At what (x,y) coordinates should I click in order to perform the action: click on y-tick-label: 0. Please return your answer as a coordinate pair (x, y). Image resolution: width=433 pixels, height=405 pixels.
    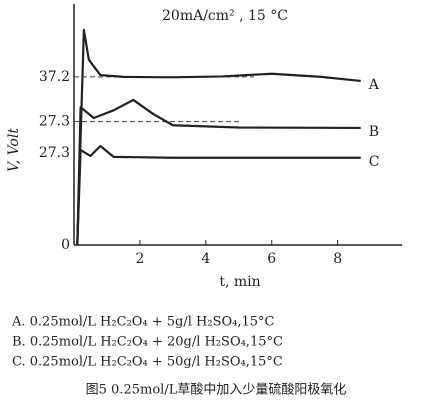
    Looking at the image, I should click on (65, 245).